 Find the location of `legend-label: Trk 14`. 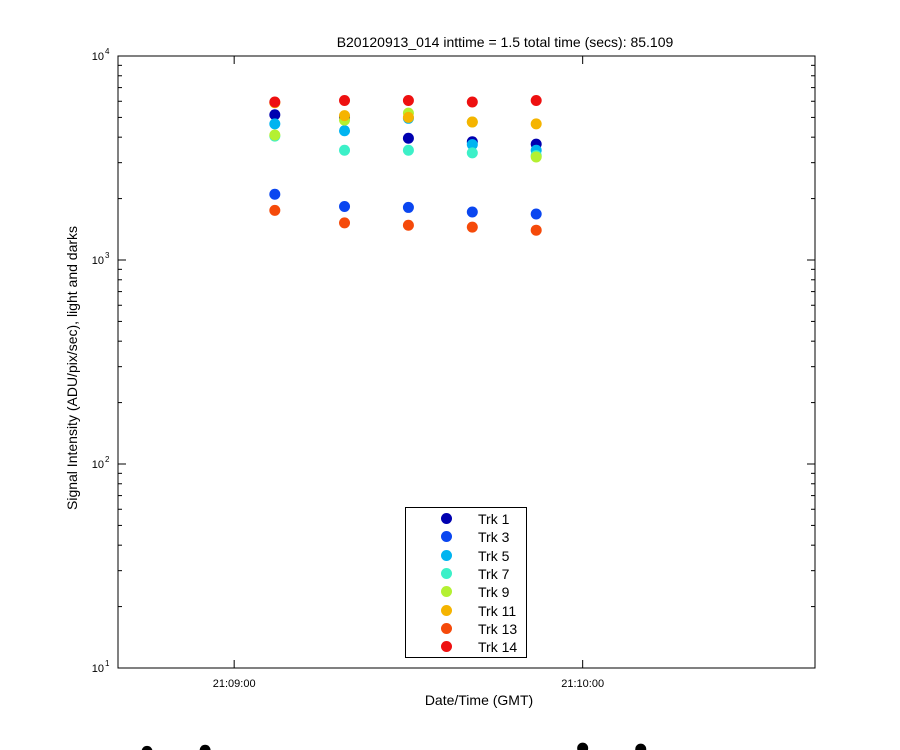

legend-label: Trk 14 is located at coordinates (498, 647).